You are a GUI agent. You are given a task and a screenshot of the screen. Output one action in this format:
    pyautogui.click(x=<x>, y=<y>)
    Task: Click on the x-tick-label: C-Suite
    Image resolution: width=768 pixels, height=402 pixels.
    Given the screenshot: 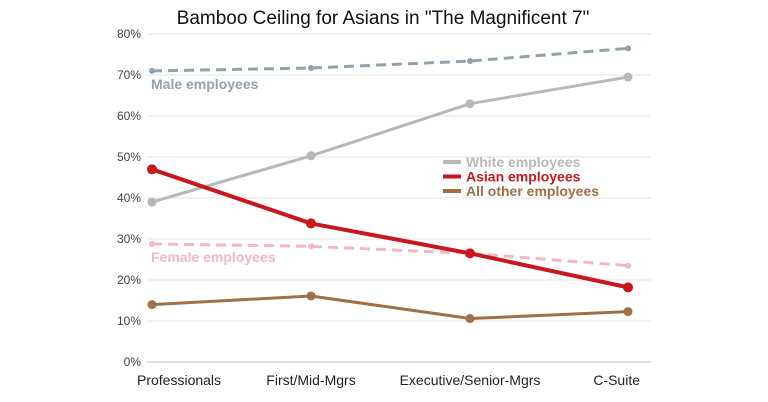 What is the action you would take?
    pyautogui.click(x=616, y=380)
    